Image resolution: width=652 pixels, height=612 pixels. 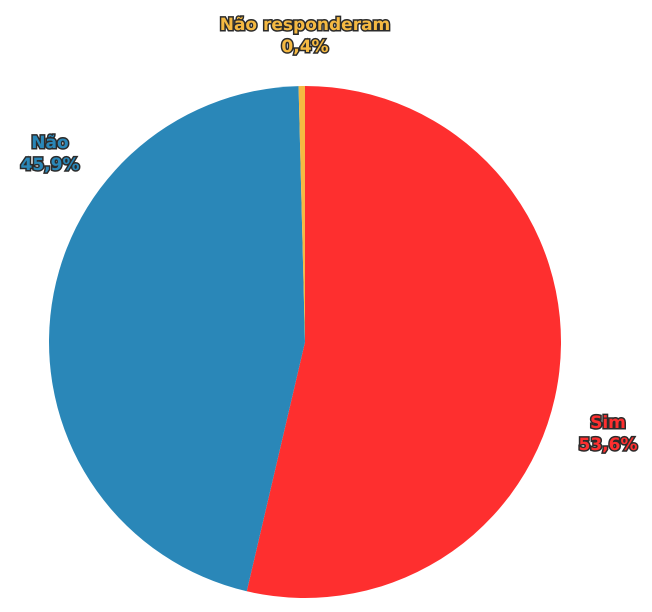 What do you see at coordinates (608, 445) in the screenshot?
I see `data-label: 53,6%` at bounding box center [608, 445].